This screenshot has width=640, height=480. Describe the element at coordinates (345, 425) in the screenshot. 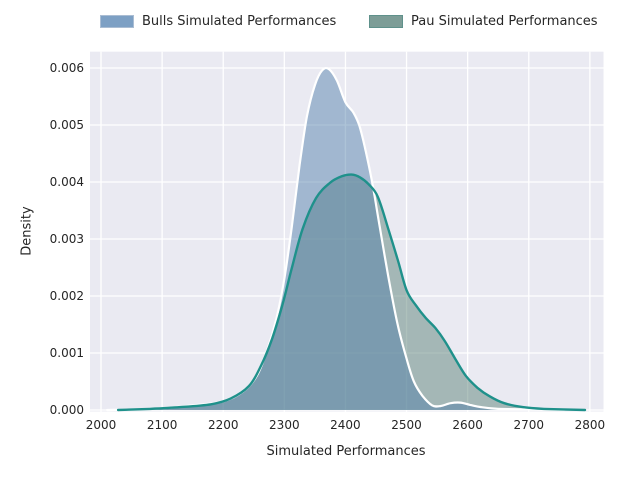

I see `x-tick-label: 2400` at that location.